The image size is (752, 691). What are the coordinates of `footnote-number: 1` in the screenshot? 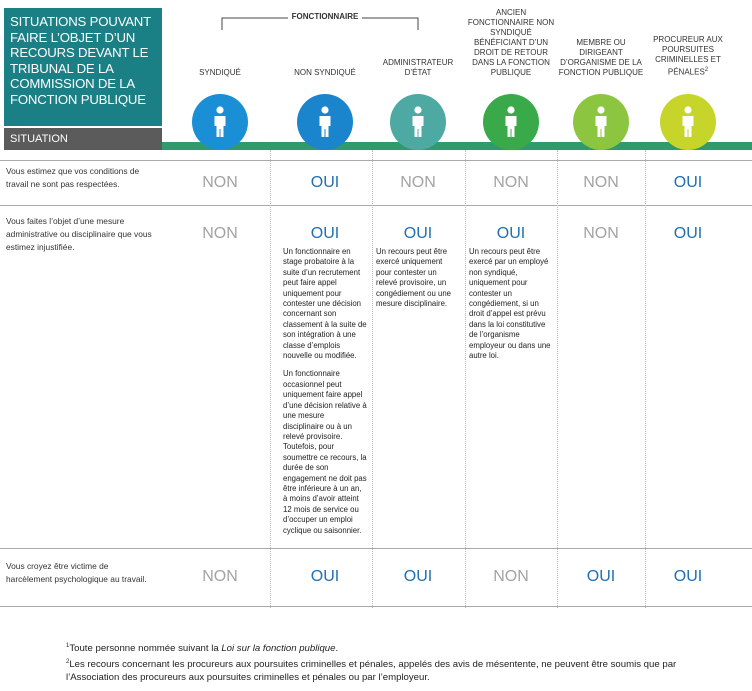 It's located at (68, 646).